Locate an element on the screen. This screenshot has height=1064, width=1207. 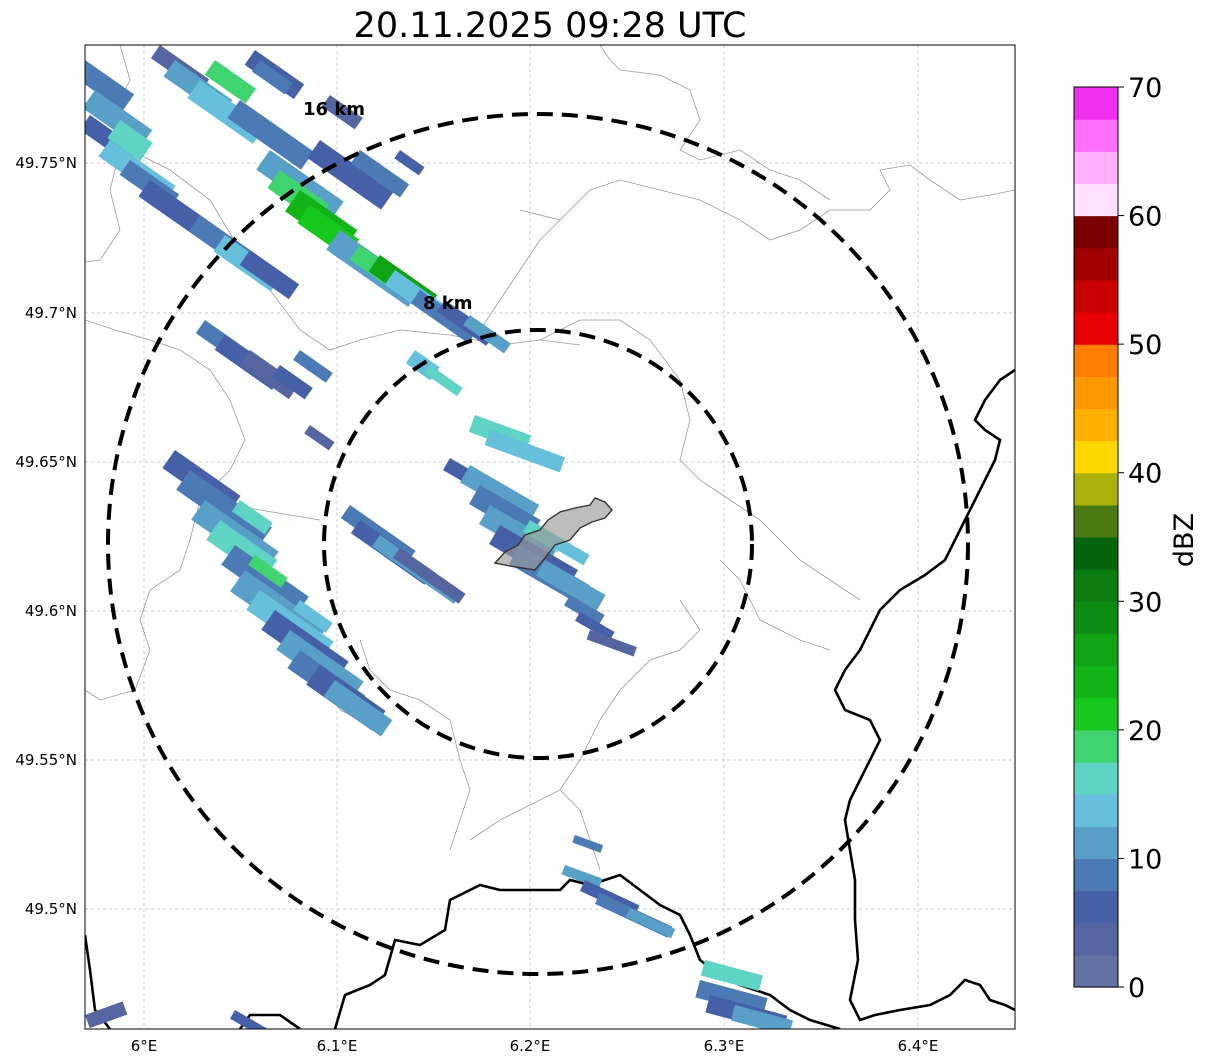
colorbar-tick-label: 70 is located at coordinates (1145, 88).